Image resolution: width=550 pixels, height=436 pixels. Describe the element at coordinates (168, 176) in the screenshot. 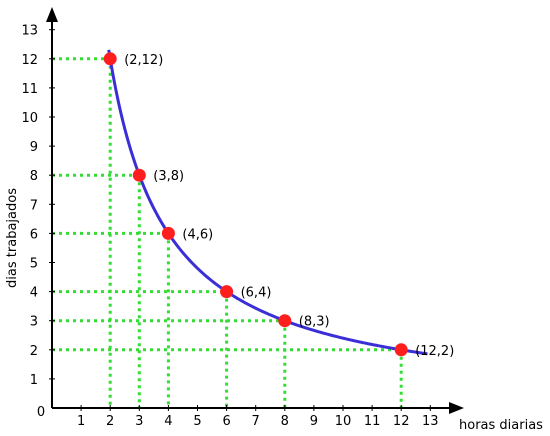

I see `point-label: (3,8)` at that location.